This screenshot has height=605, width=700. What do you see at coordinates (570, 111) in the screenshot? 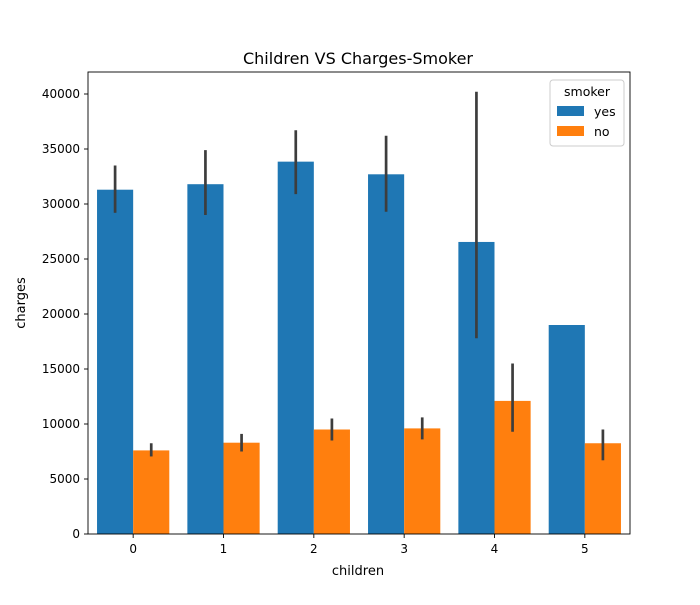
I see `legend-swatch-yes` at bounding box center [570, 111].